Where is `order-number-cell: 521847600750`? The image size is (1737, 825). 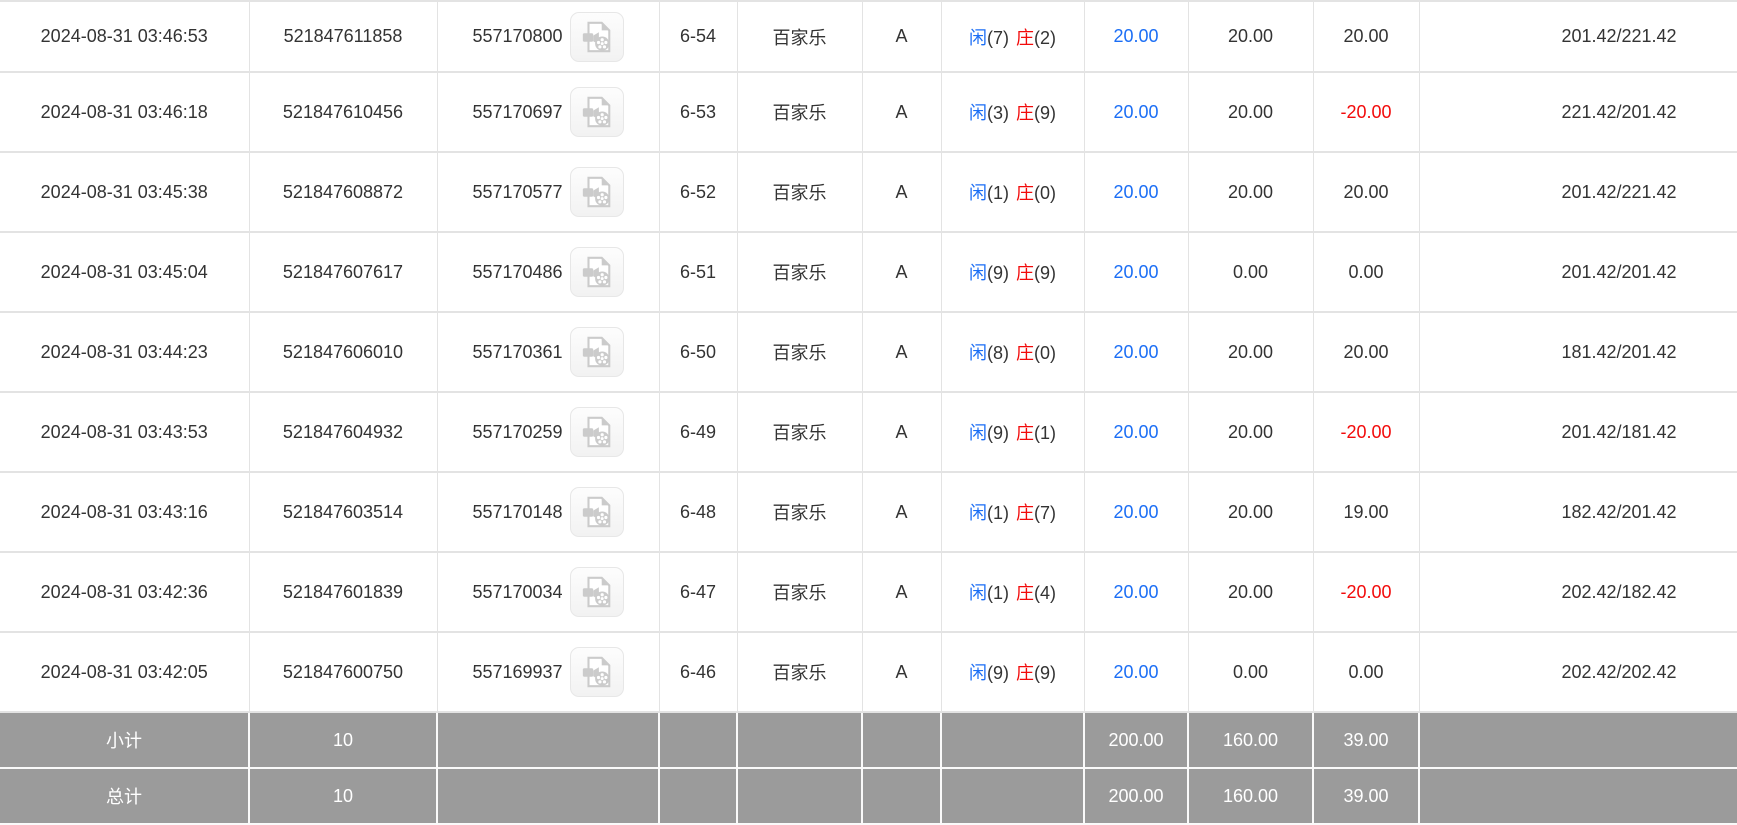
order-number-cell: 521847600750 is located at coordinates (343, 672).